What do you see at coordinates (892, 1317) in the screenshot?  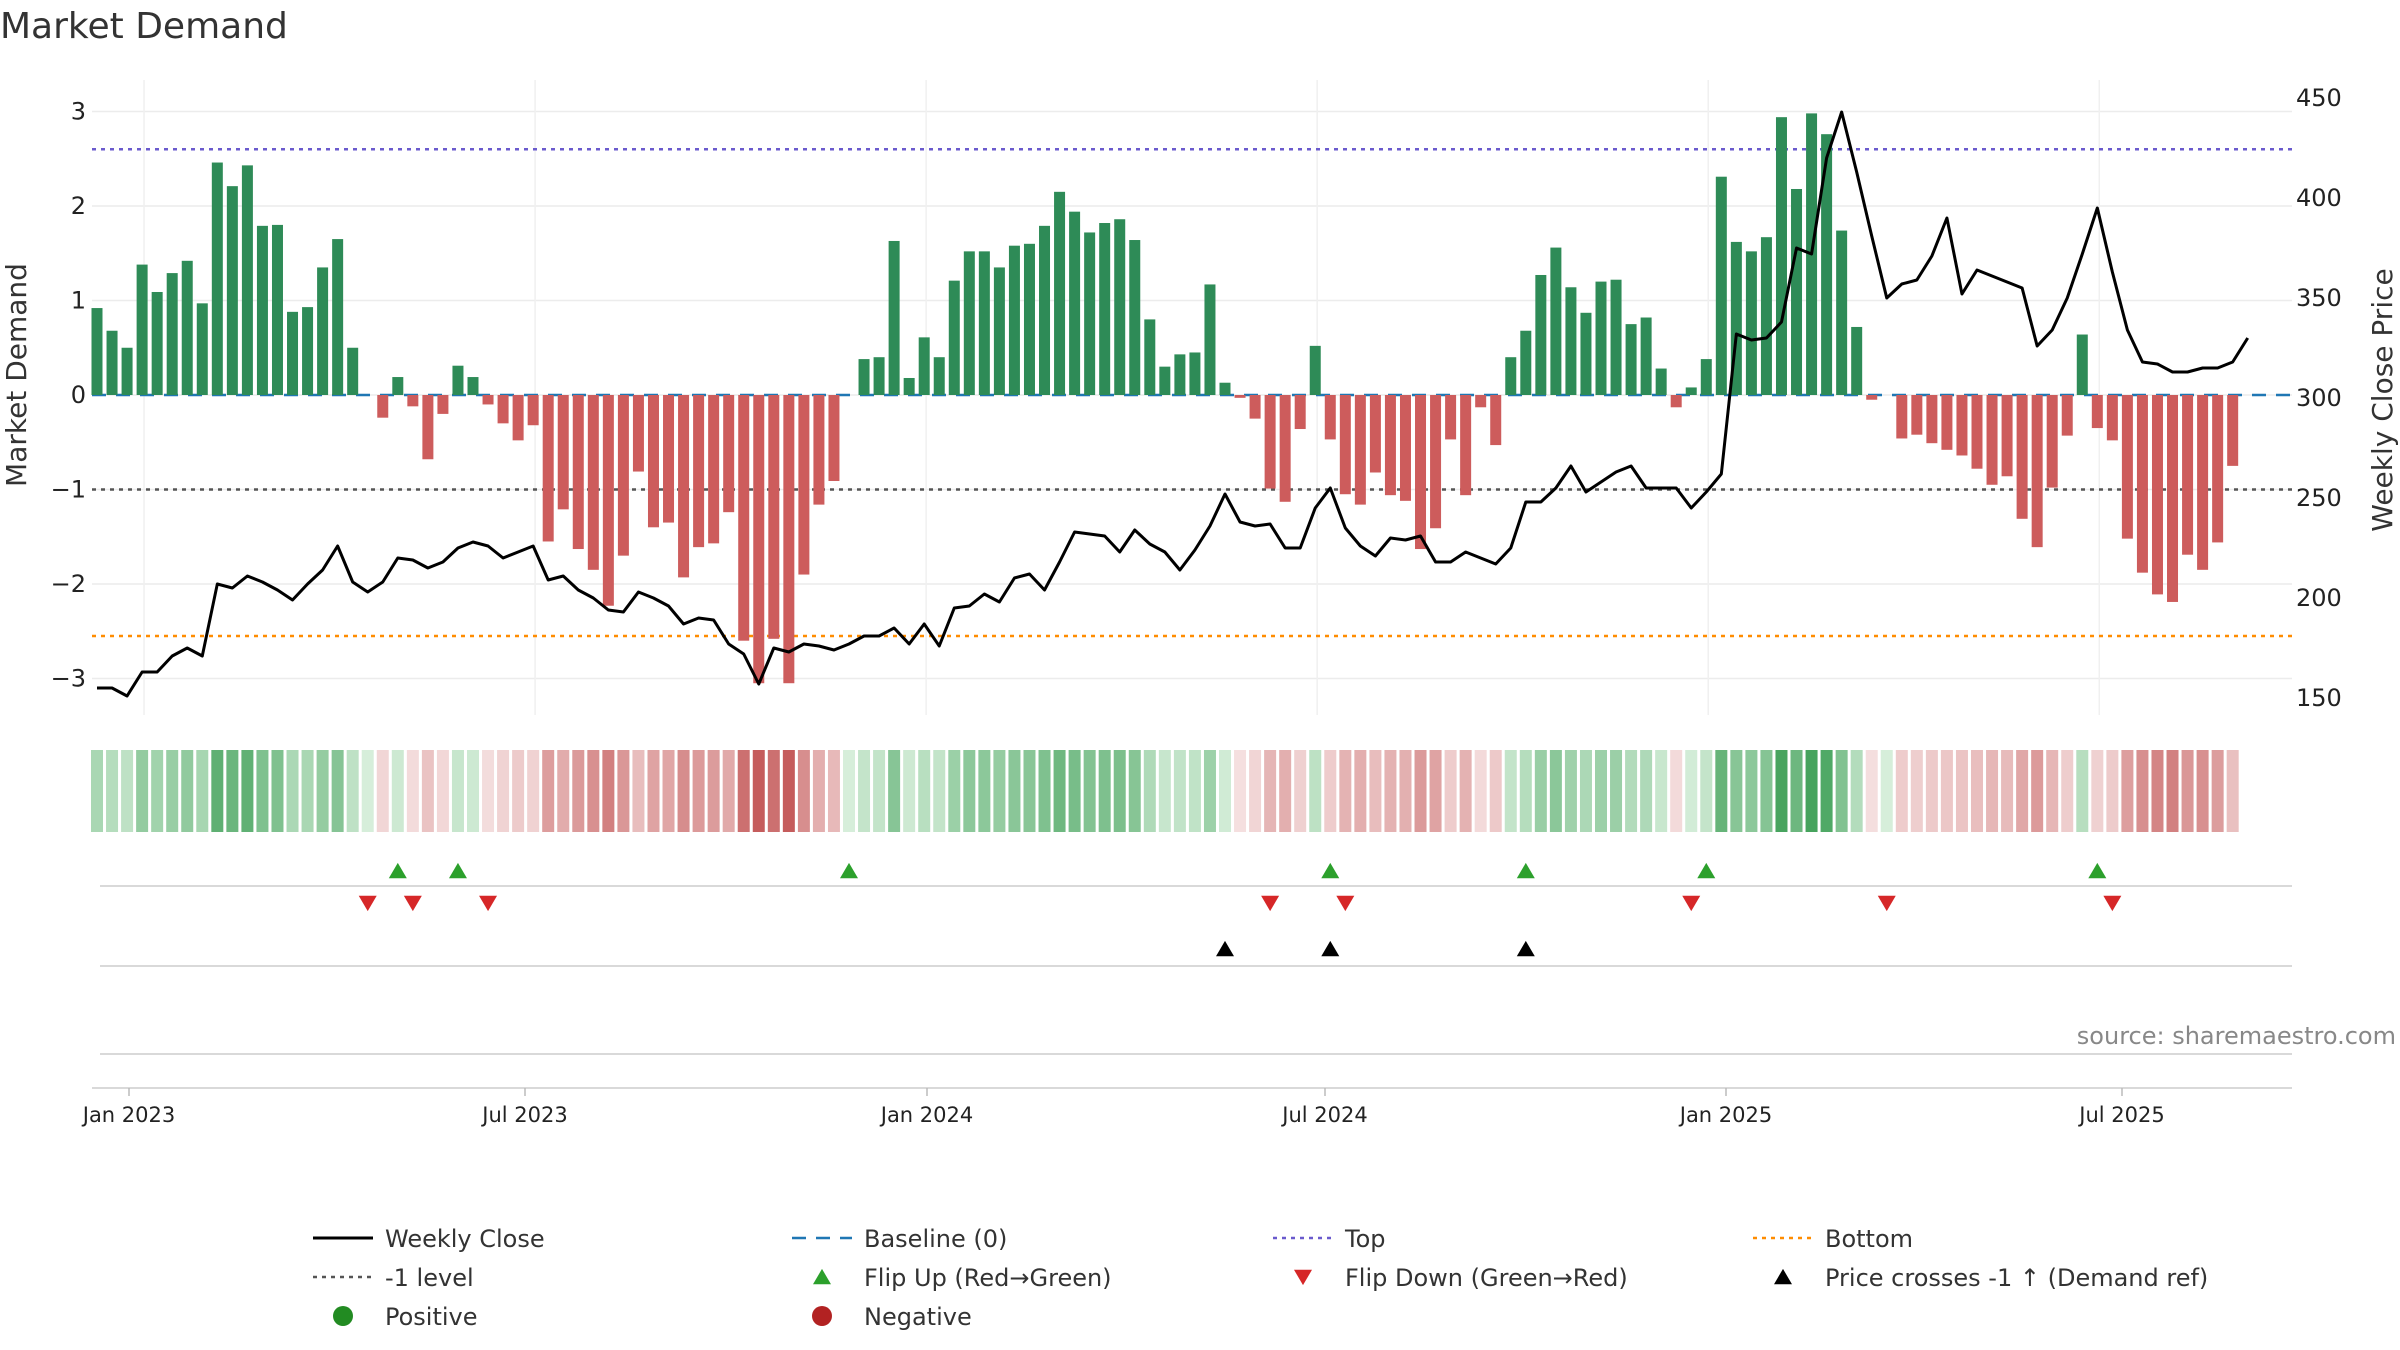 I see `legend-item: Negative` at bounding box center [892, 1317].